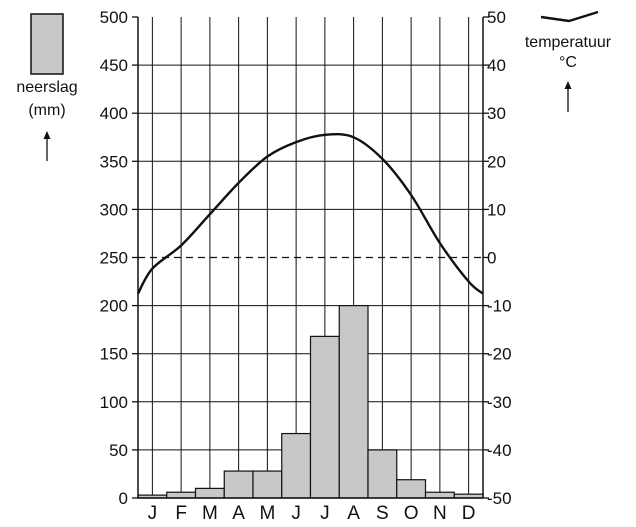 The height and width of the screenshot is (527, 636). What do you see at coordinates (499, 498) in the screenshot?
I see `right-tick-label: -50` at bounding box center [499, 498].